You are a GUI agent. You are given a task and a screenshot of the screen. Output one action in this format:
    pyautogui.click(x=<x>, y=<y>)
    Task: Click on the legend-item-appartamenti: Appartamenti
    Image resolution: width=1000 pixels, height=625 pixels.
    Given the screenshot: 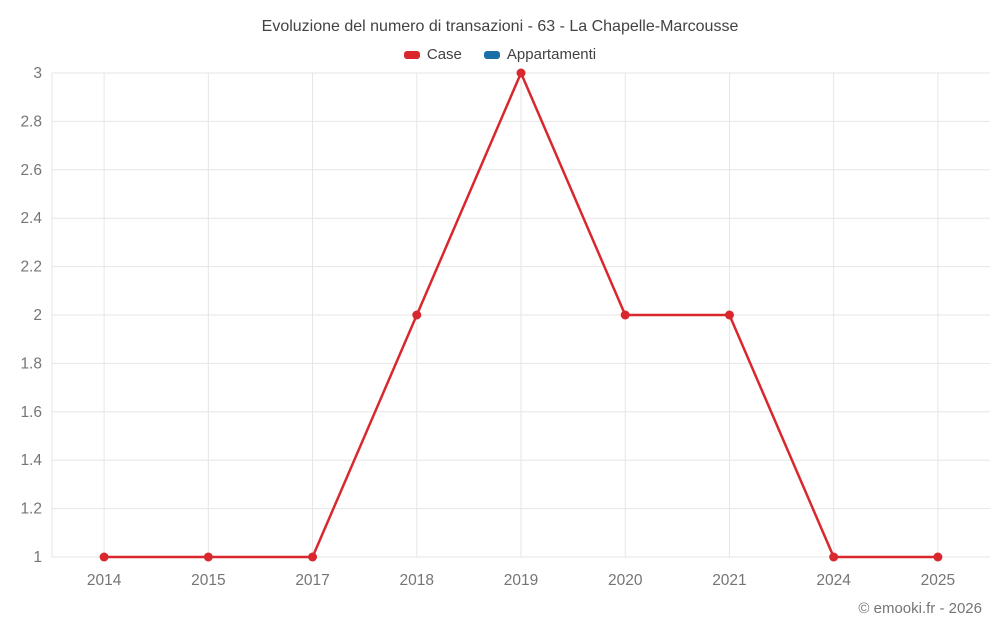 What is the action you would take?
    pyautogui.click(x=540, y=54)
    